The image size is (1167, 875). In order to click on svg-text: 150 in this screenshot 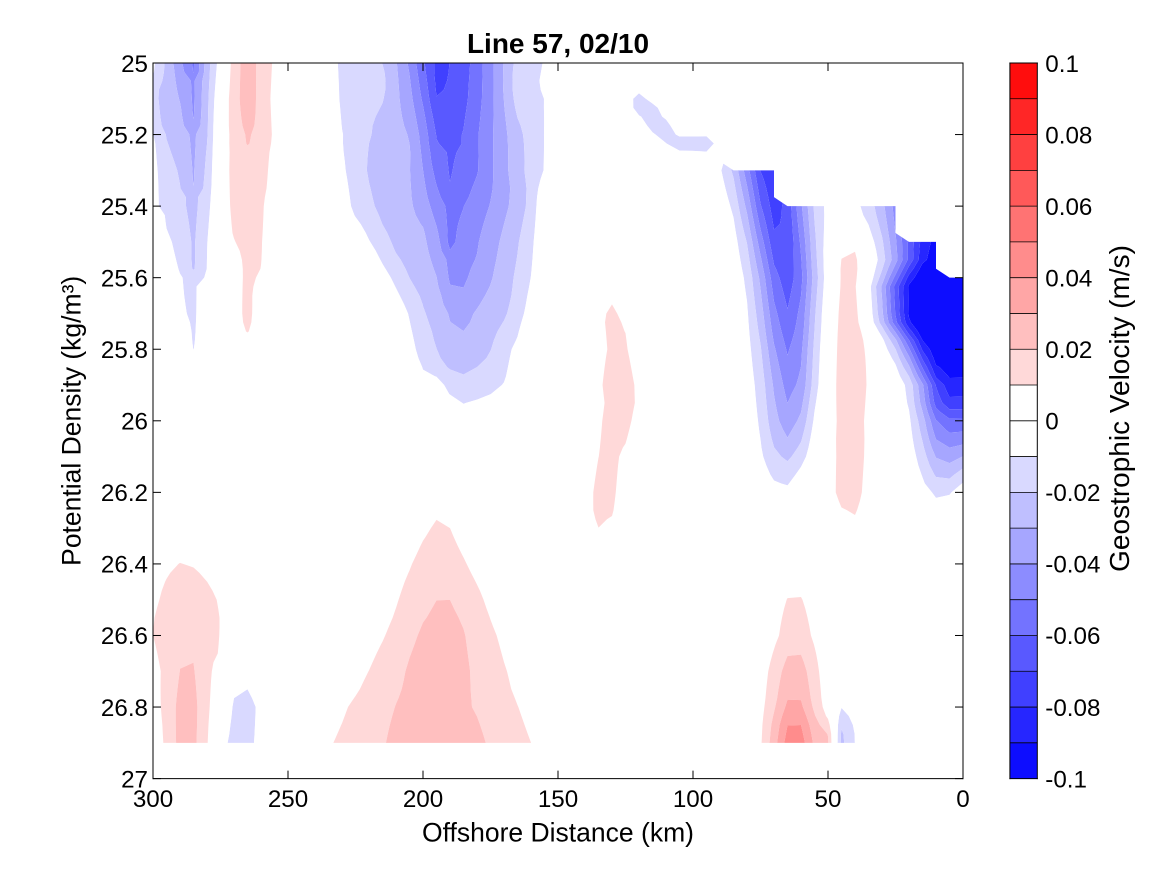, I will do `click(558, 799)`.